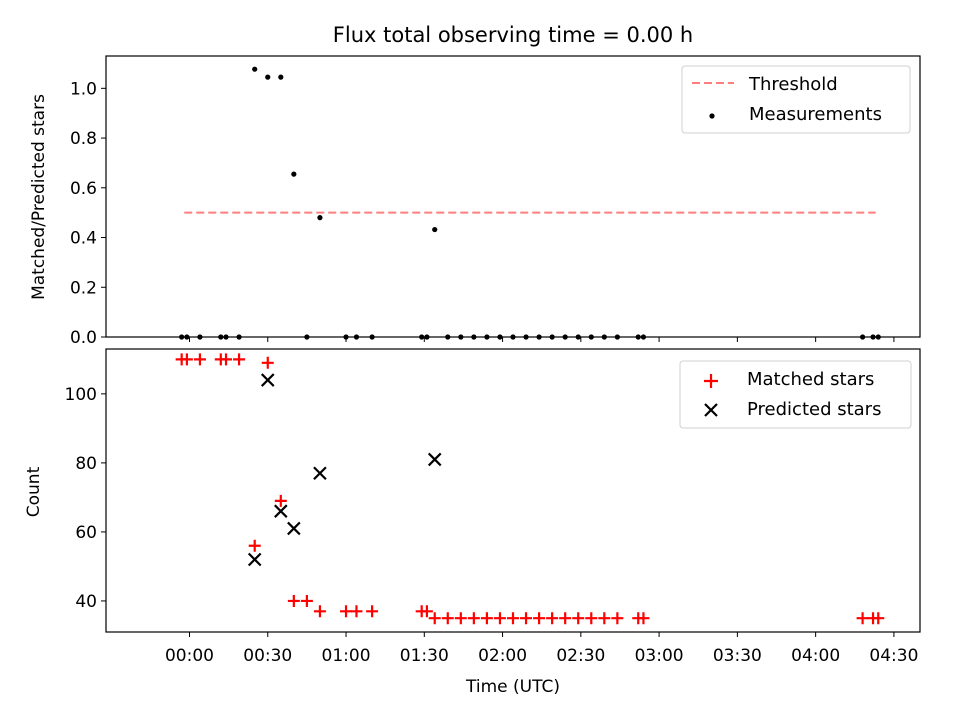  I want to click on top-legend: Threshold Measurements, so click(796, 99).